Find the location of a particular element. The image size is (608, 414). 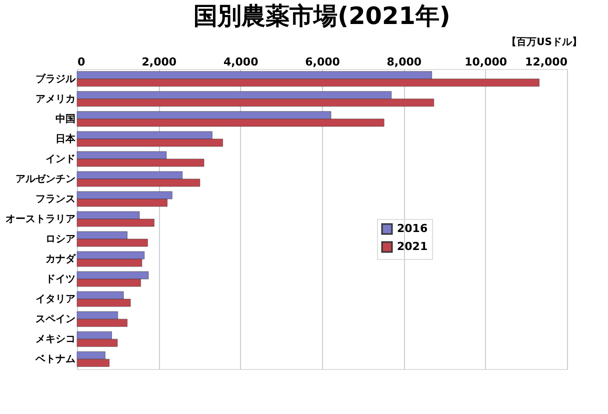

y-tick-label: 中国 is located at coordinates (66, 118).